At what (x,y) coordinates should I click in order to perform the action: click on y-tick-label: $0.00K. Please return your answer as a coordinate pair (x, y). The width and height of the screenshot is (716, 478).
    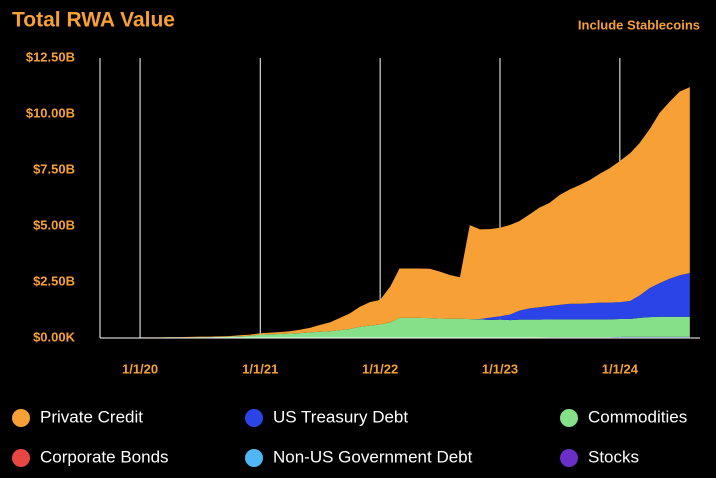
    Looking at the image, I should click on (54, 336).